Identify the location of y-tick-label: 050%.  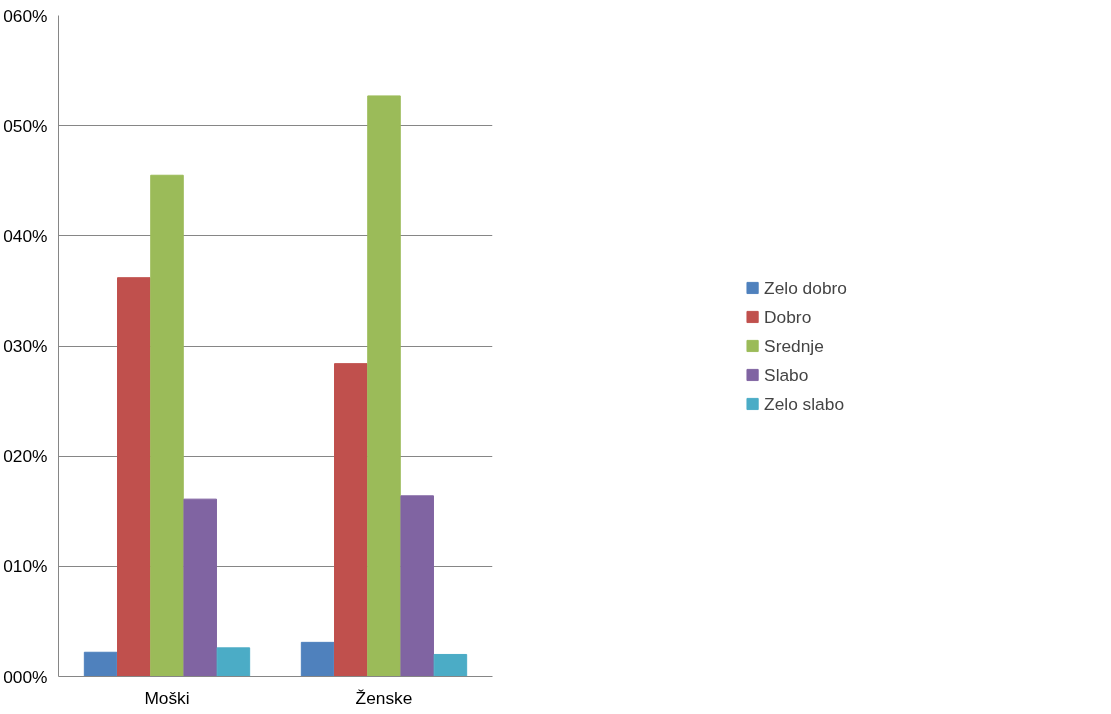
(25, 125).